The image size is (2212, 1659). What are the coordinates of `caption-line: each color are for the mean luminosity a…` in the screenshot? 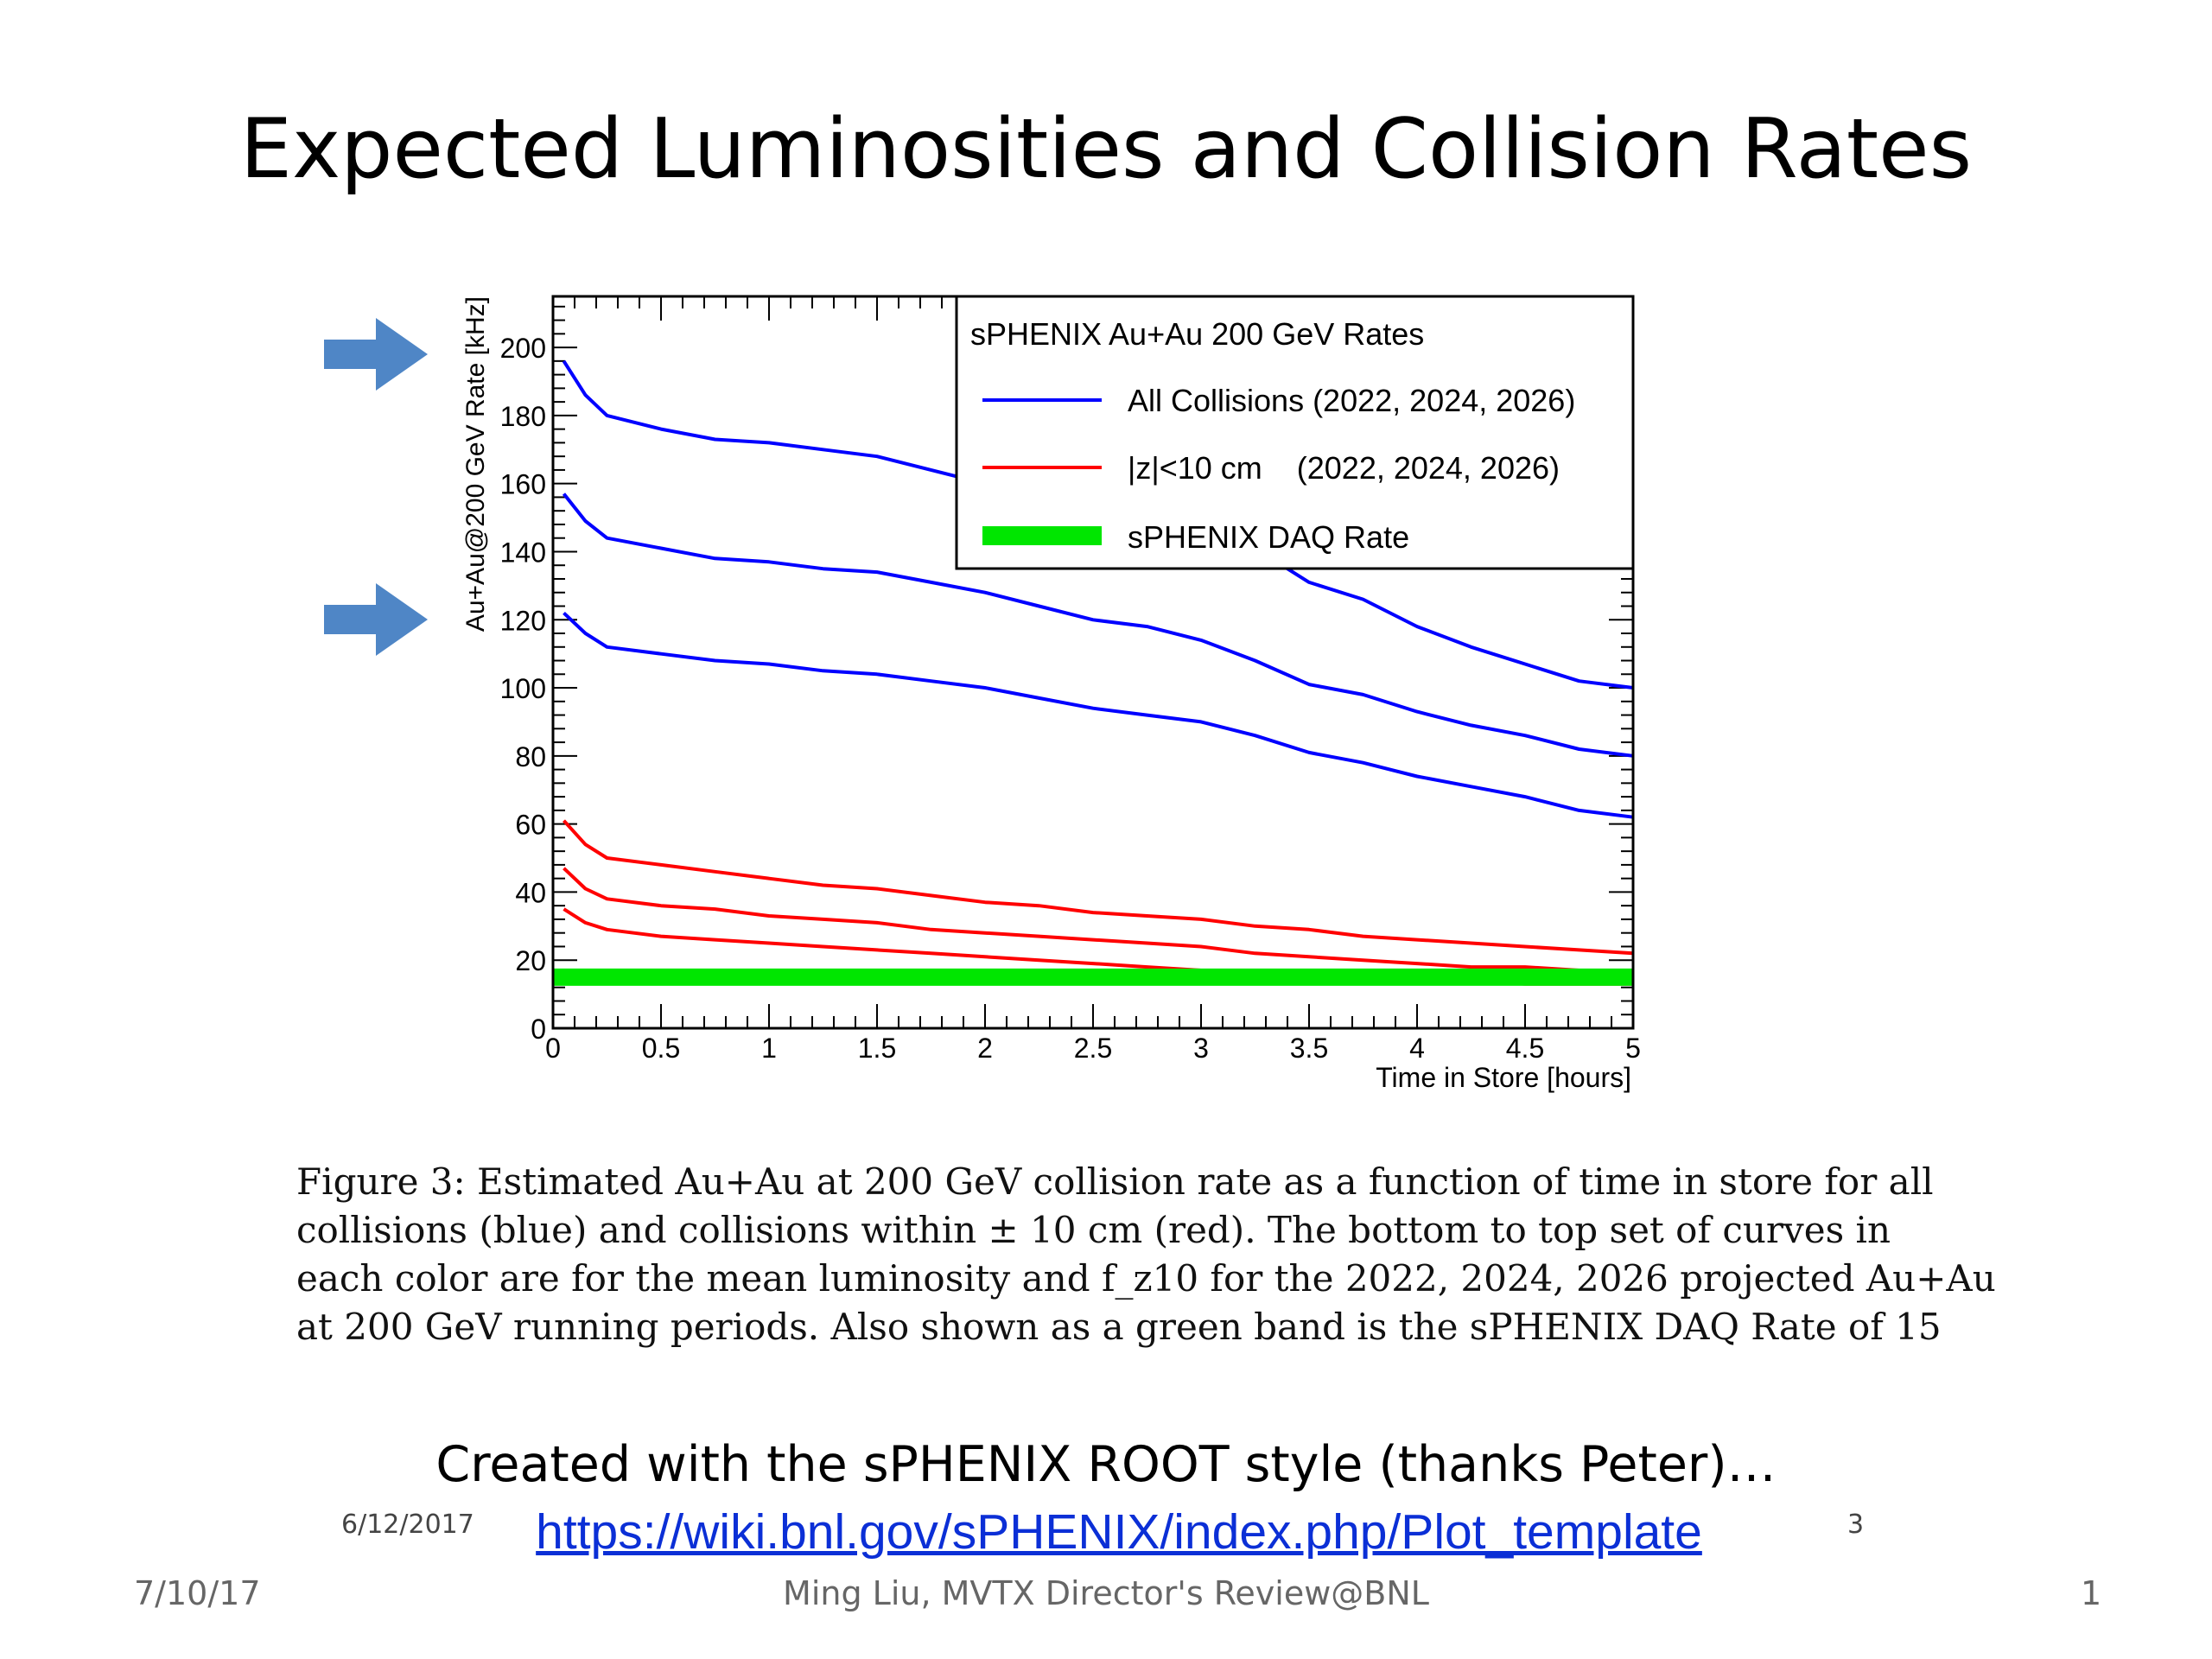 It's located at (1146, 1278).